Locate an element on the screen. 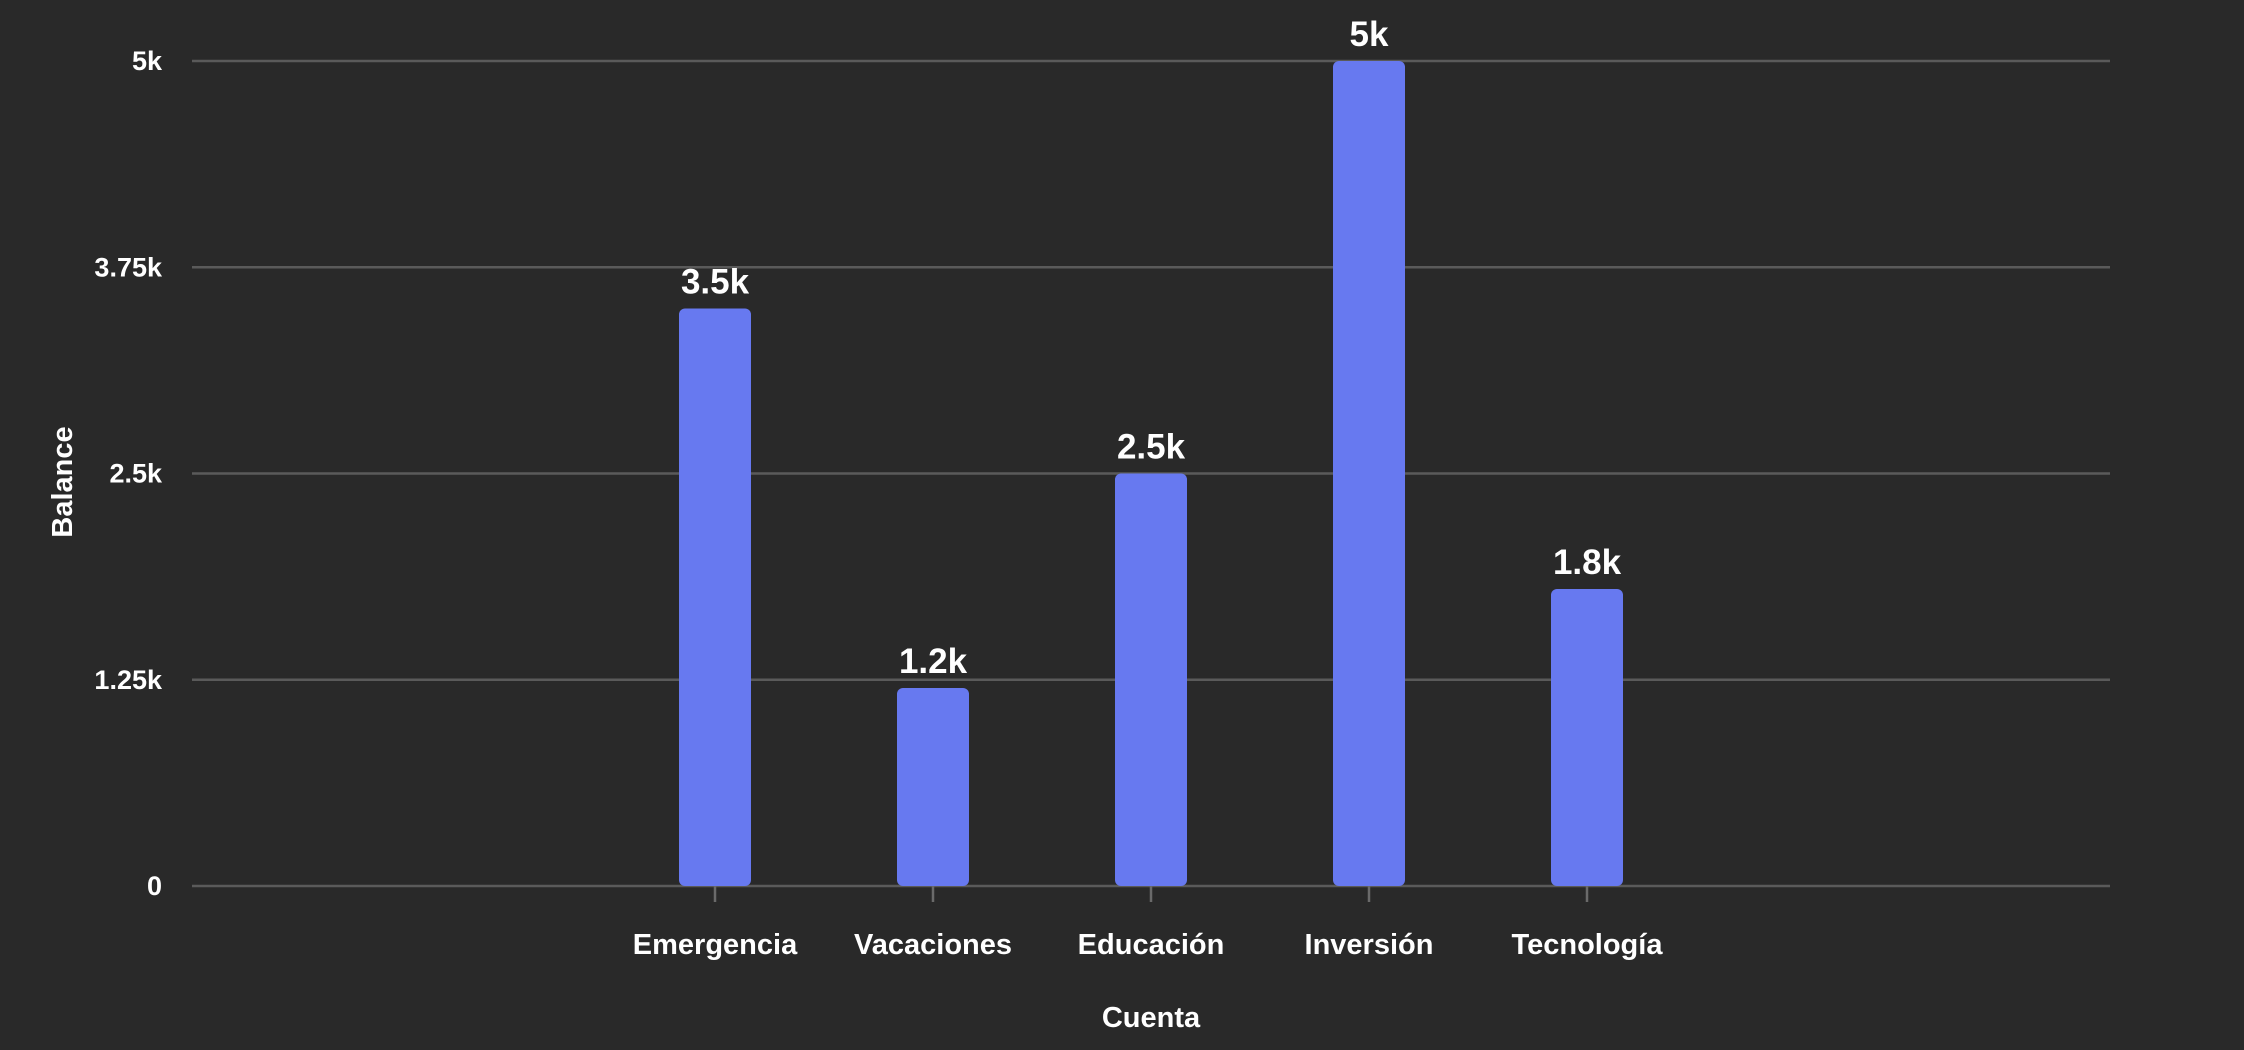 The width and height of the screenshot is (2244, 1050). x-tick-label: Emergencia is located at coordinates (715, 945).